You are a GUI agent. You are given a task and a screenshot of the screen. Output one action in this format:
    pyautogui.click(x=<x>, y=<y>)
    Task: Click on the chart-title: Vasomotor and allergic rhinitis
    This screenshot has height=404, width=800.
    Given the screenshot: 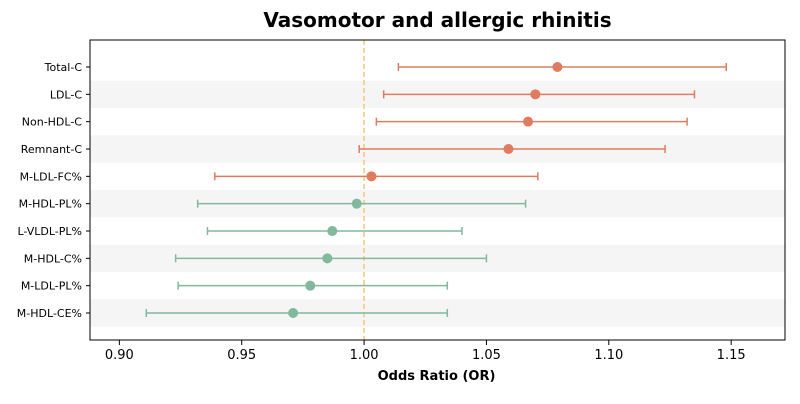 What is the action you would take?
    pyautogui.click(x=437, y=20)
    